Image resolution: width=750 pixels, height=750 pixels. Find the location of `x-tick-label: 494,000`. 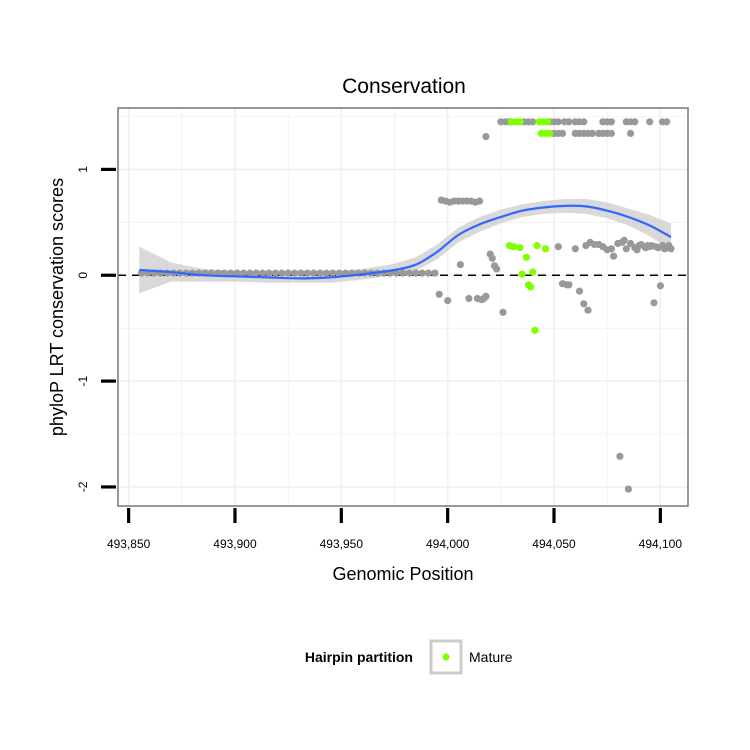

x-tick-label: 494,000 is located at coordinates (448, 544).